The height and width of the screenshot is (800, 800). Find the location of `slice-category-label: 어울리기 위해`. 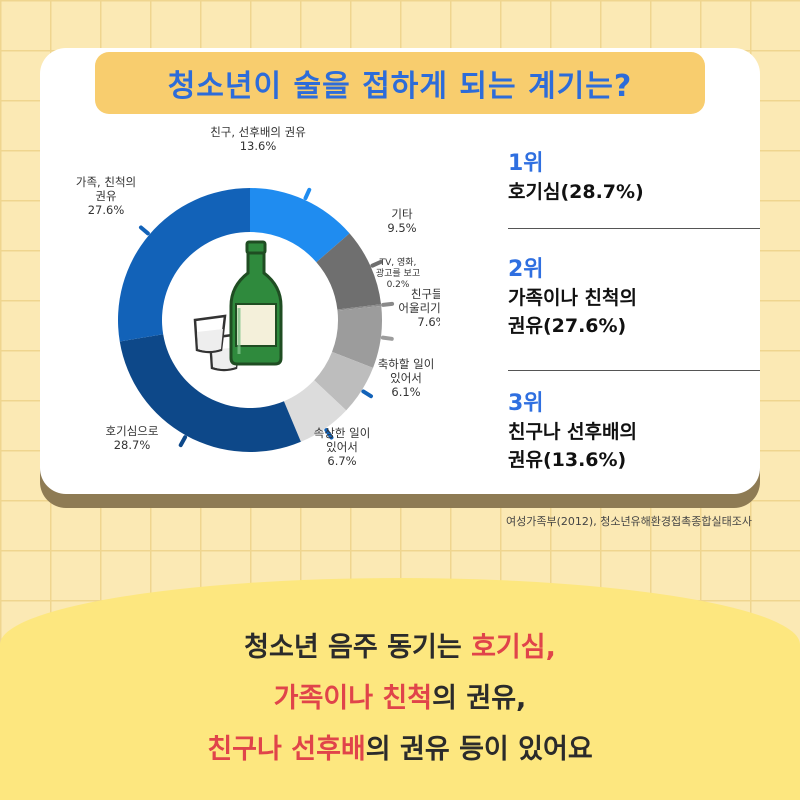

slice-category-label: 어울리기 위해 is located at coordinates (419, 308).